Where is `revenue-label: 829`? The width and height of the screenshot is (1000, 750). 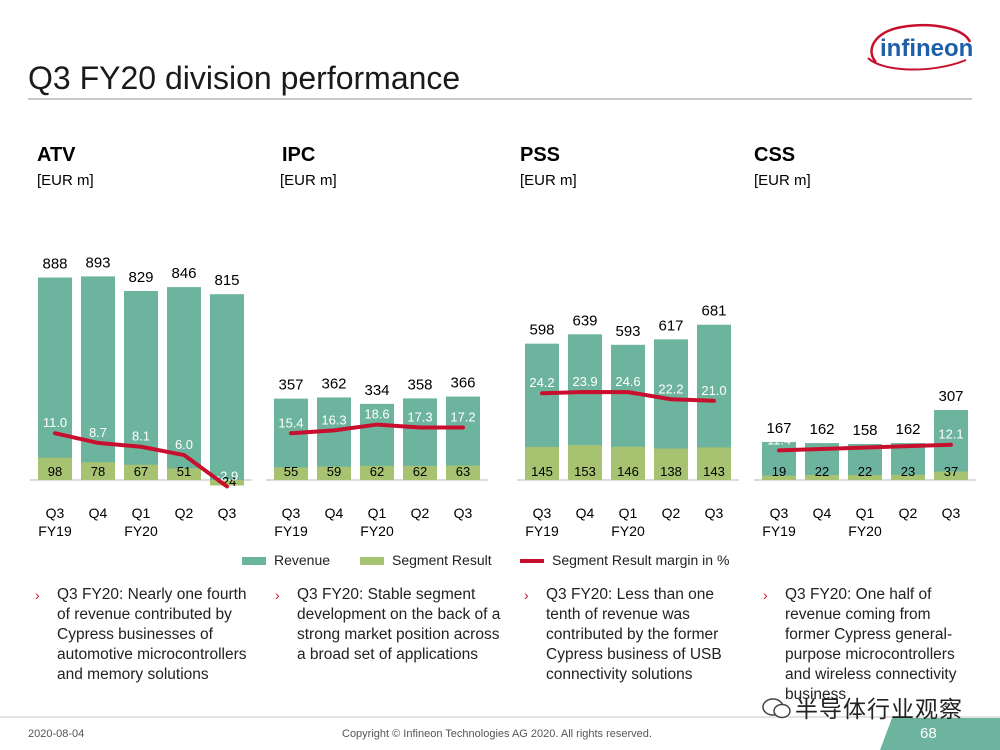
revenue-label: 829 is located at coordinates (140, 277).